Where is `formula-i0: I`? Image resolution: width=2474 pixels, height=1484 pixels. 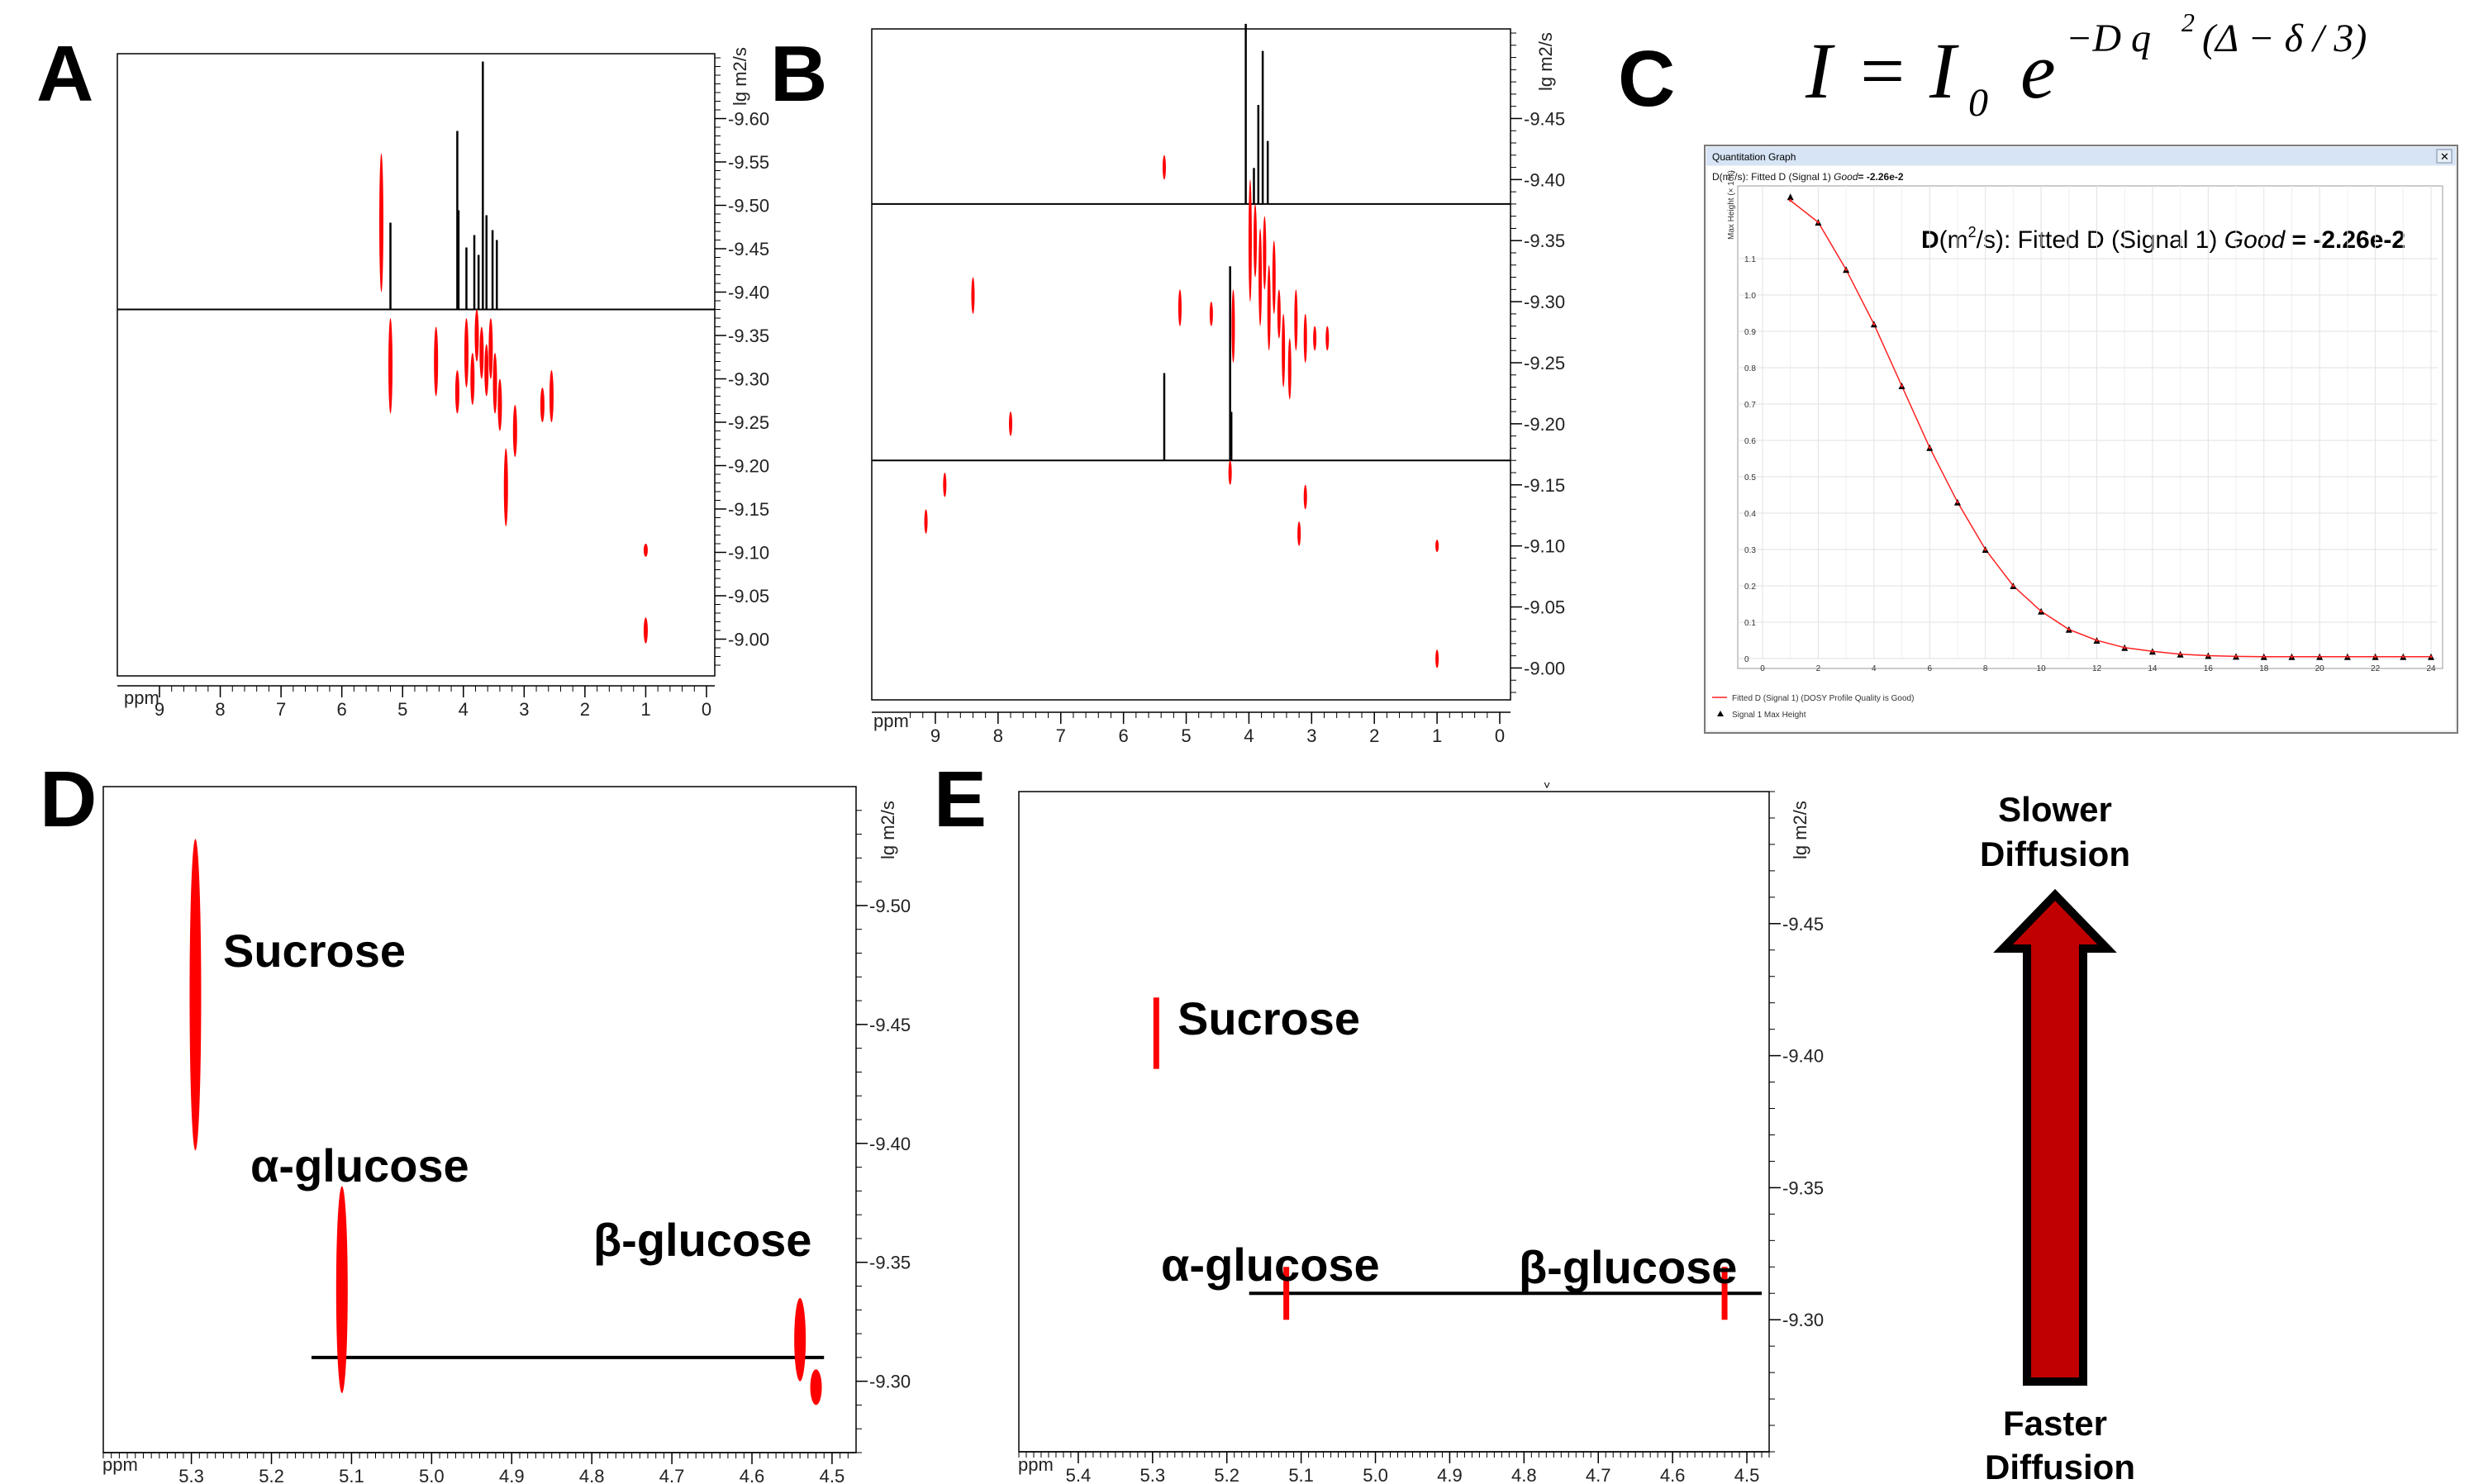 formula-i0: I is located at coordinates (1944, 70).